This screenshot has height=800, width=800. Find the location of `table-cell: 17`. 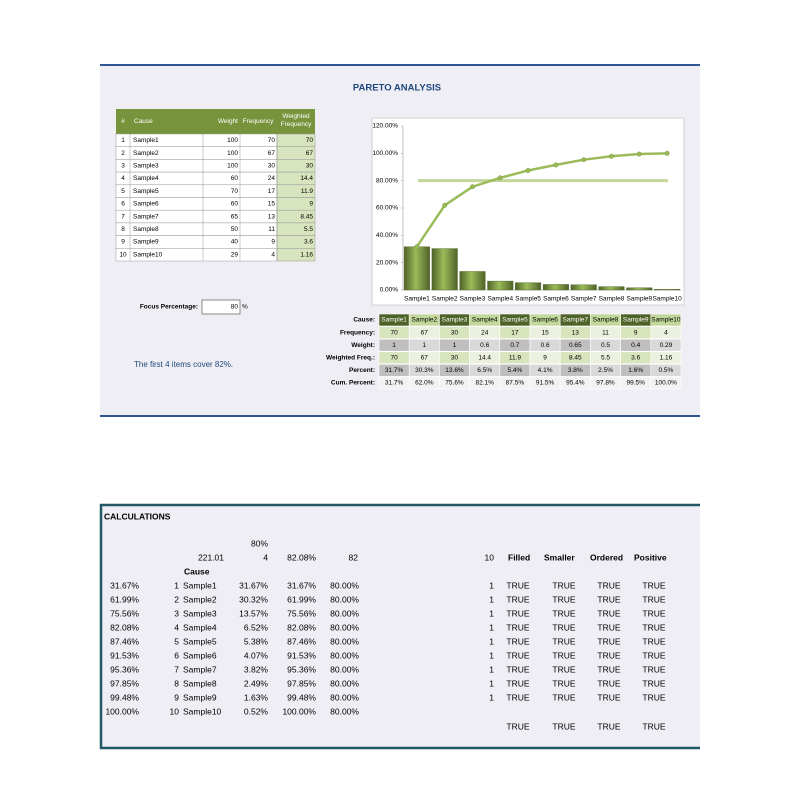

table-cell: 17 is located at coordinates (272, 191).